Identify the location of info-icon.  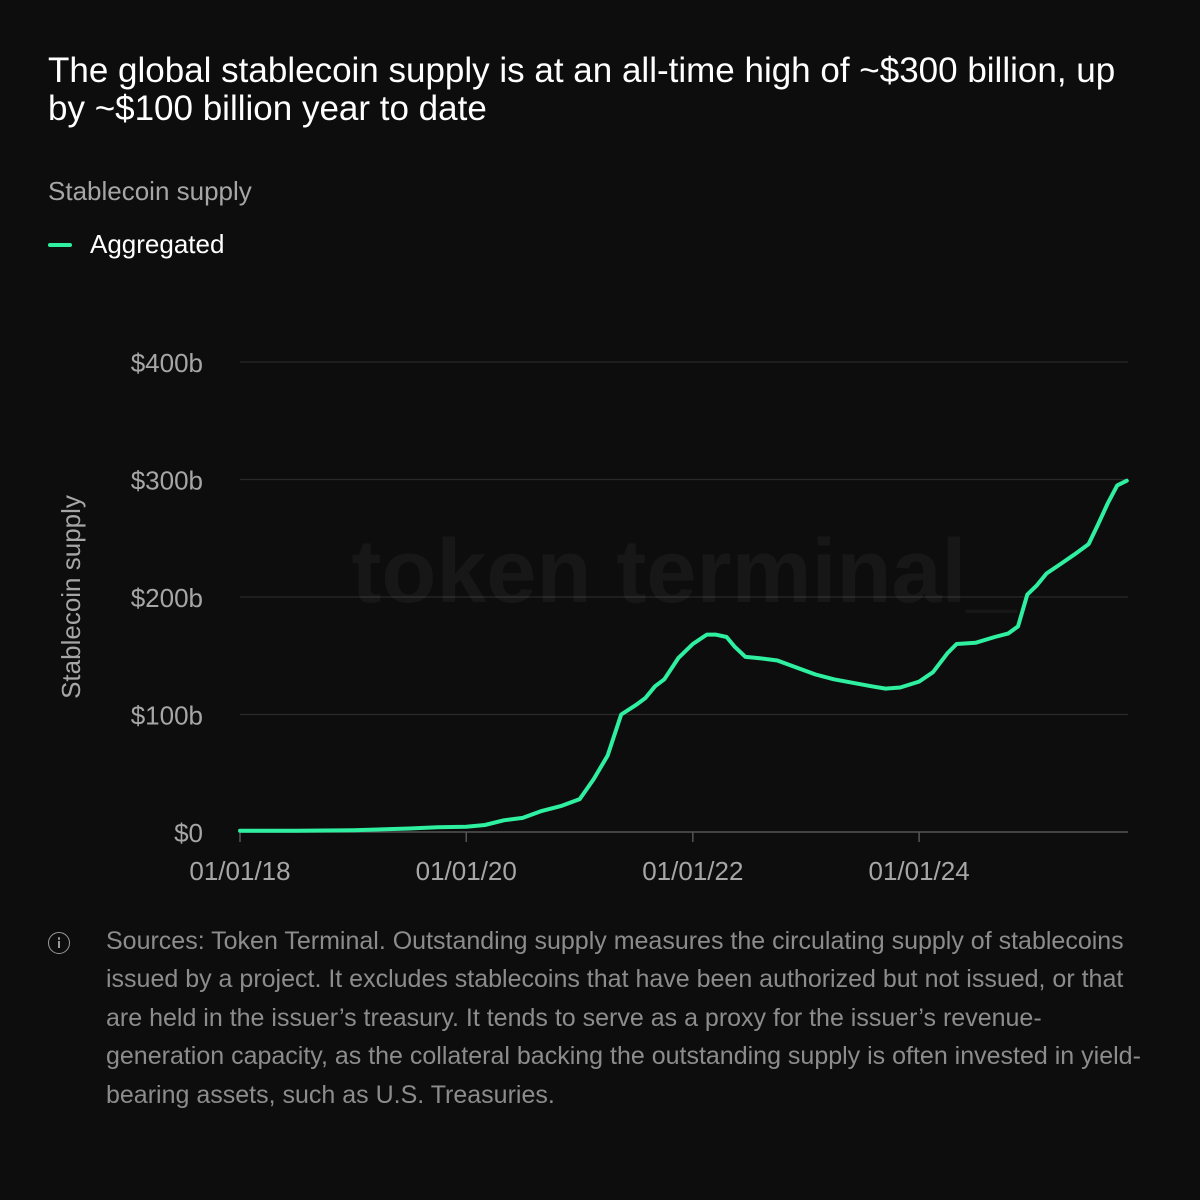
(59, 943).